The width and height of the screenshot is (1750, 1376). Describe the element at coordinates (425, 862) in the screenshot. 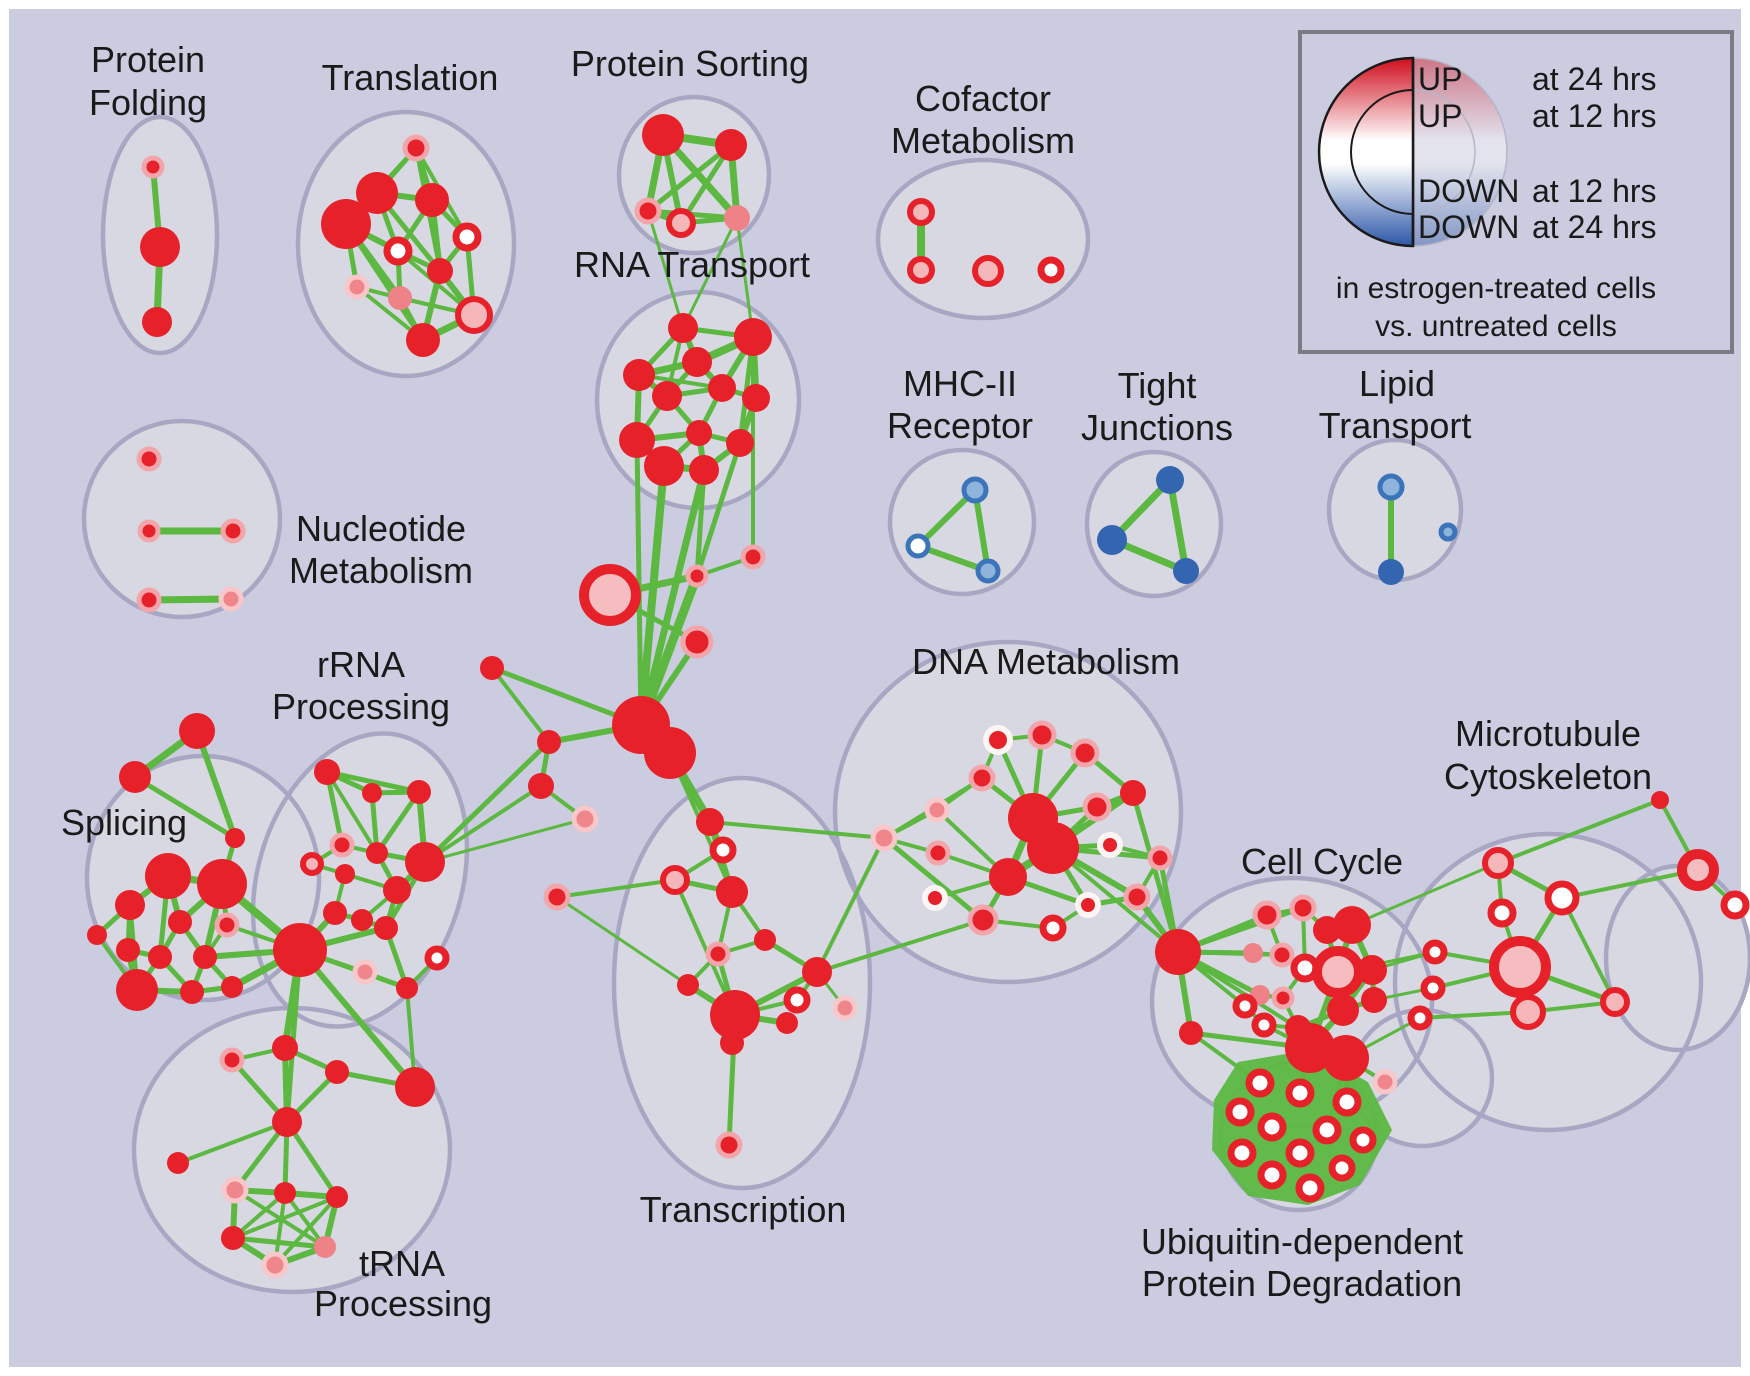

I see `gene-node-r8` at that location.